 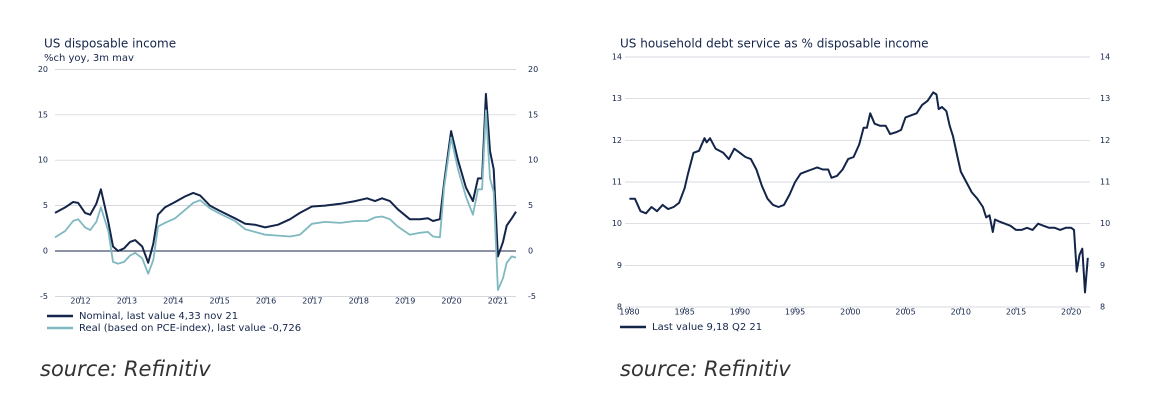 What do you see at coordinates (173, 301) in the screenshot?
I see `x-tick-label: 2014` at bounding box center [173, 301].